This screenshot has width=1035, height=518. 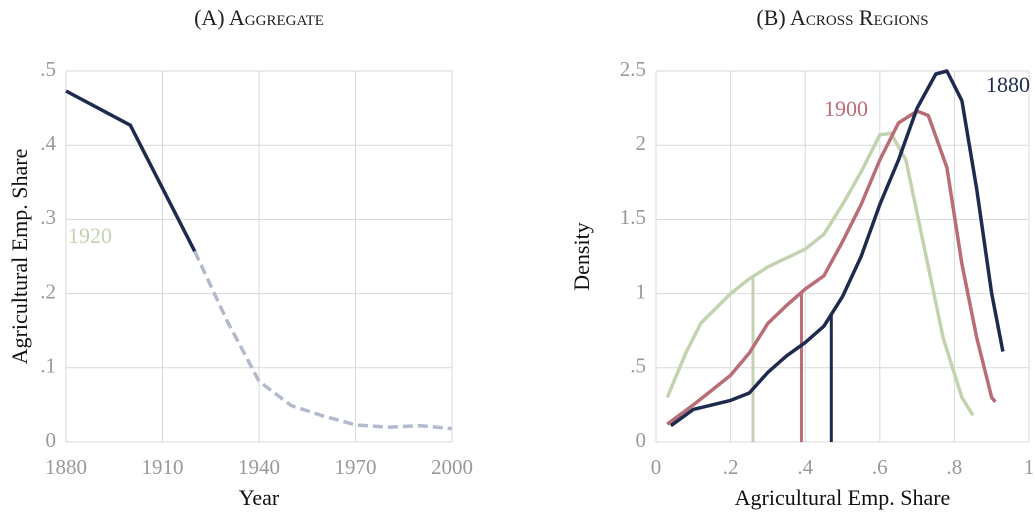 I want to click on x-tick-label: .2, so click(x=731, y=467).